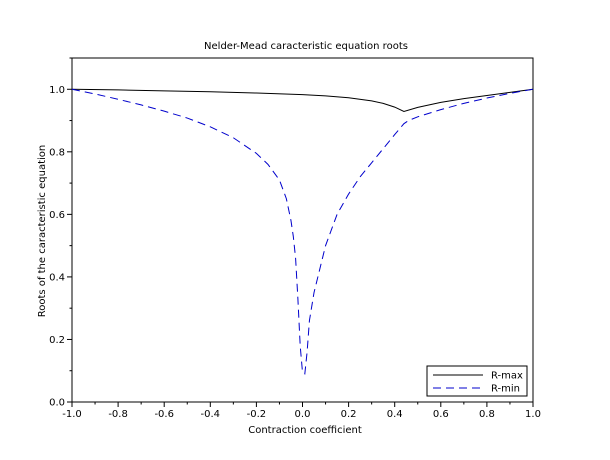 The height and width of the screenshot is (460, 610). I want to click on y-tick-label: 0.8, so click(57, 152).